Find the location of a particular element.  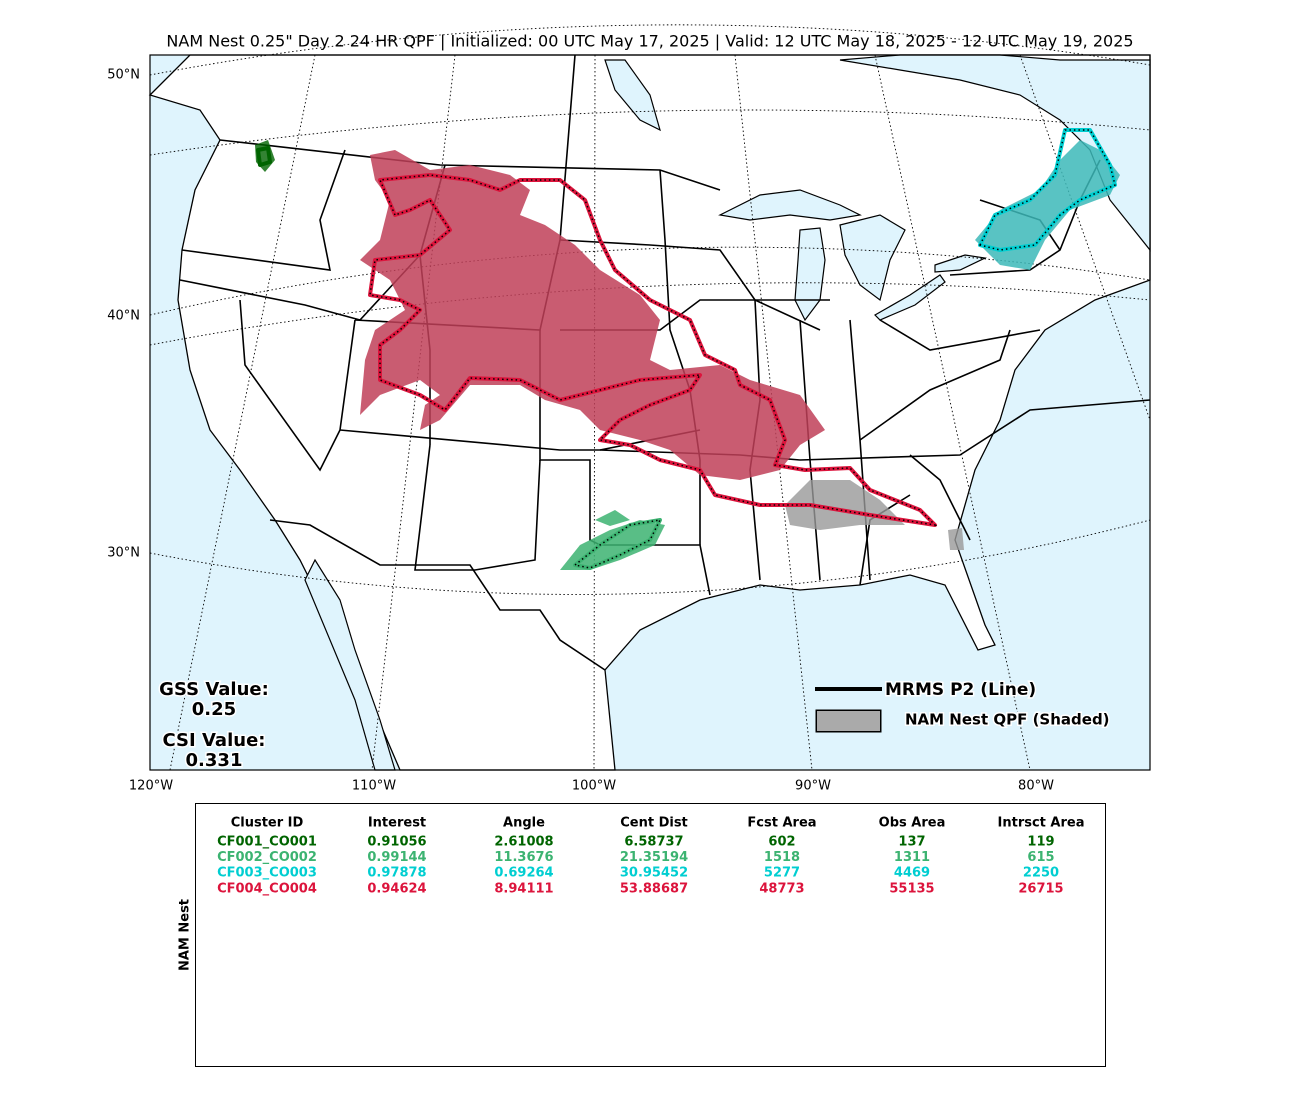

table-header: Intrsct Area is located at coordinates (1041, 823).